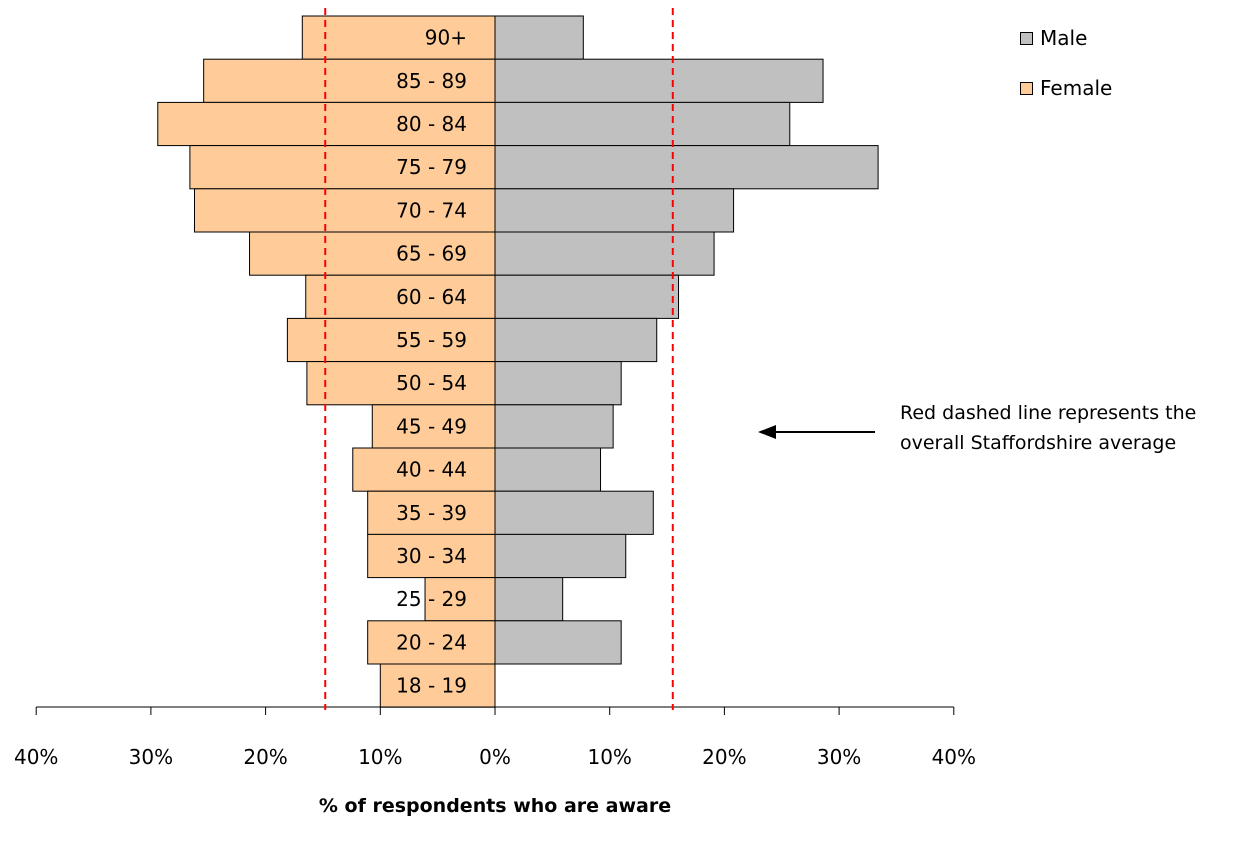 This screenshot has height=844, width=1250. Describe the element at coordinates (495, 757) in the screenshot. I see `x-tick-label: 0%` at that location.